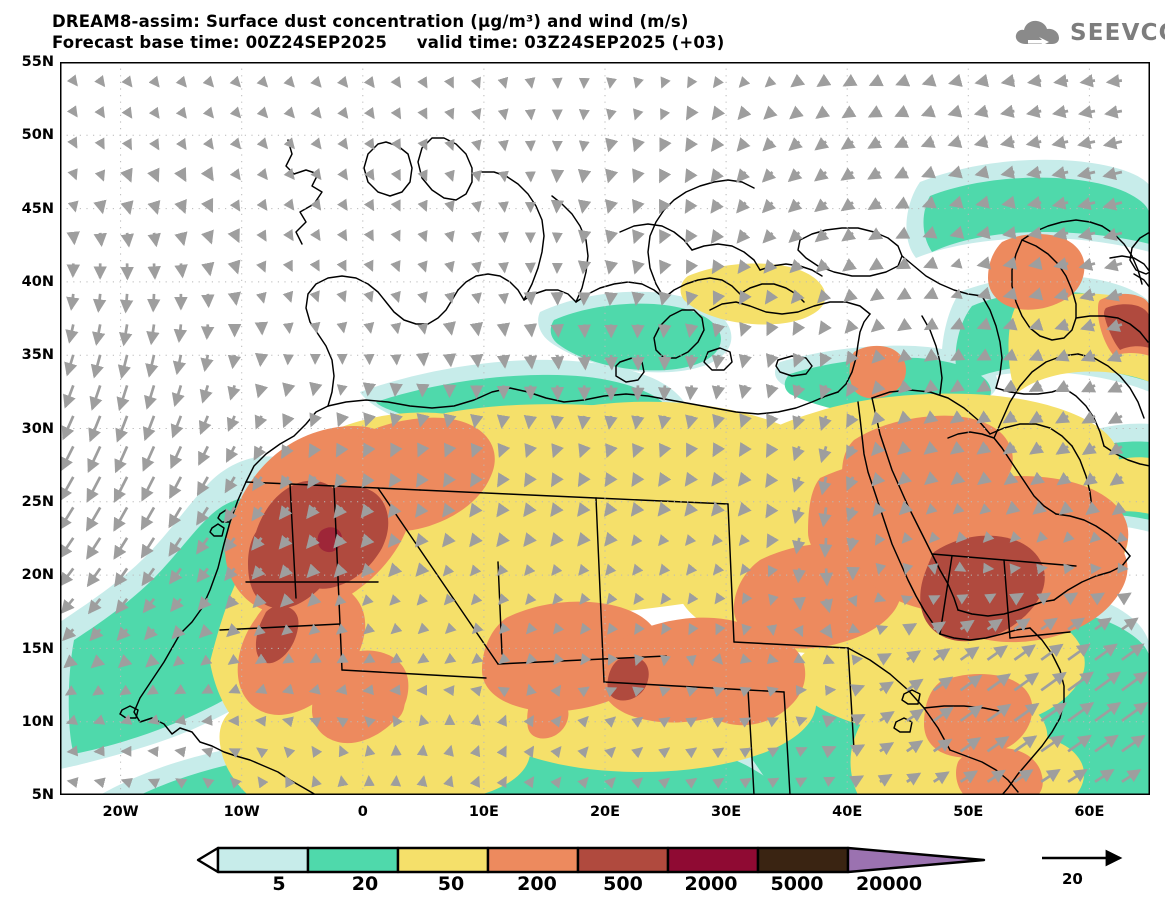 This screenshot has width=1165, height=907. I want to click on y-tick-10N: 10N, so click(37, 722).